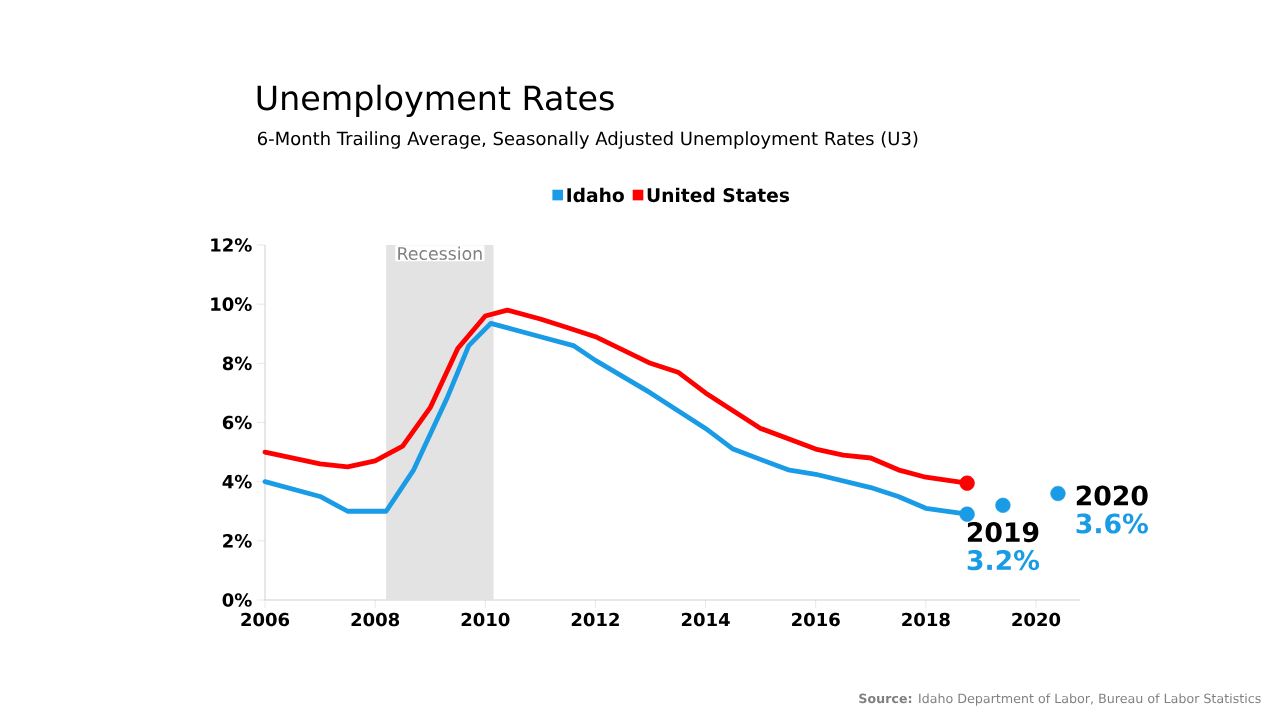 The height and width of the screenshot is (717, 1277). Describe the element at coordinates (237, 422) in the screenshot. I see `y-tick-label: 6%` at that location.